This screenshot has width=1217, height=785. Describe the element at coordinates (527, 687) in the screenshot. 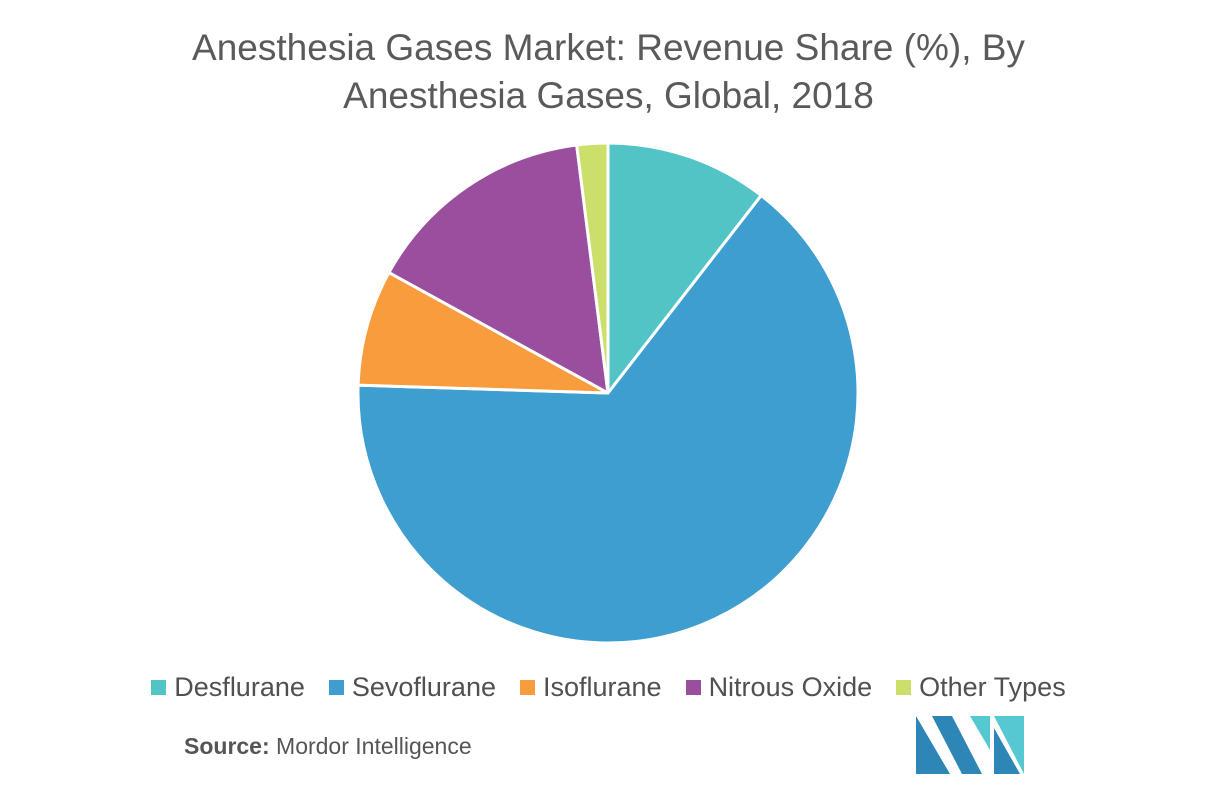

I see `legend-swatch-isoflurane` at that location.